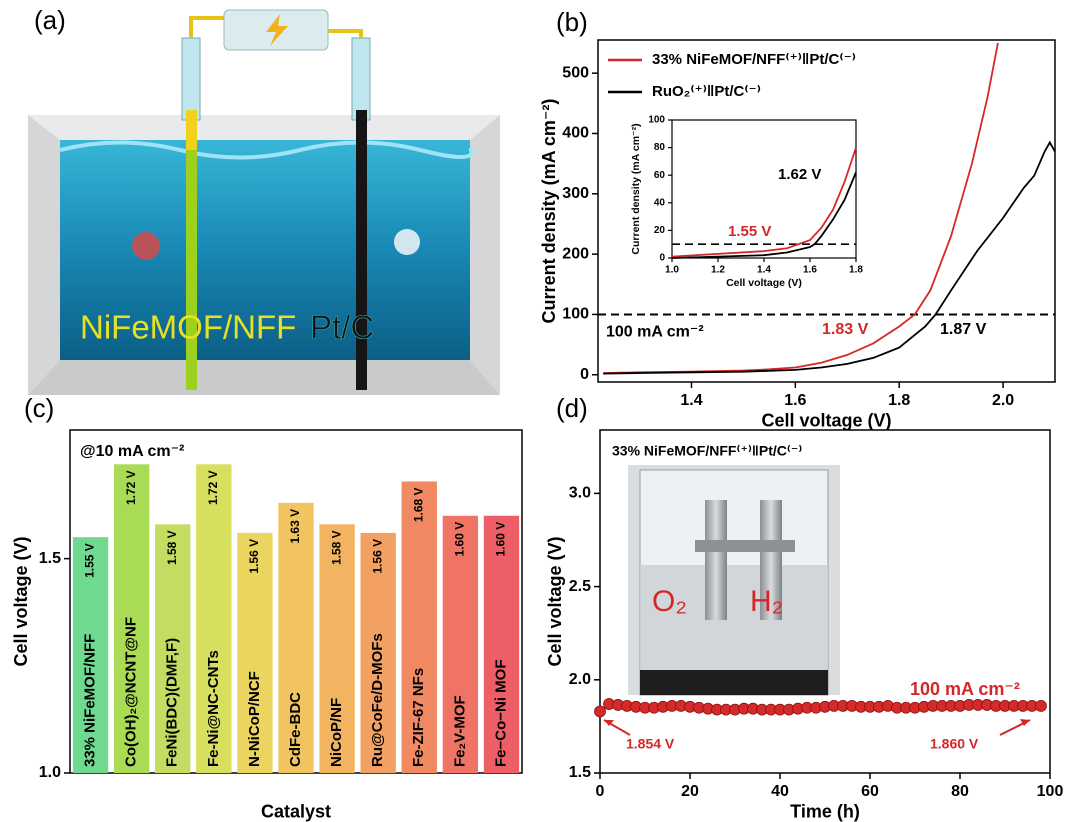  What do you see at coordinates (459, 731) in the screenshot?
I see `category-label: Fe₂V-MOF` at bounding box center [459, 731].